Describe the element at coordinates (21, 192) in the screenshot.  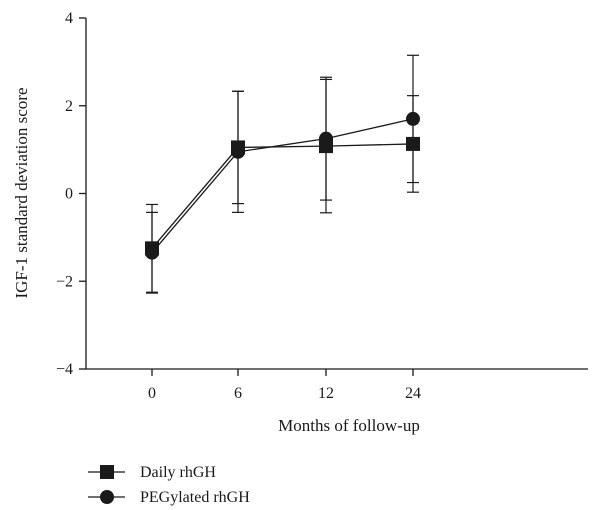
I see `y-axis-label: IGF-1 standard deviation score` at that location.